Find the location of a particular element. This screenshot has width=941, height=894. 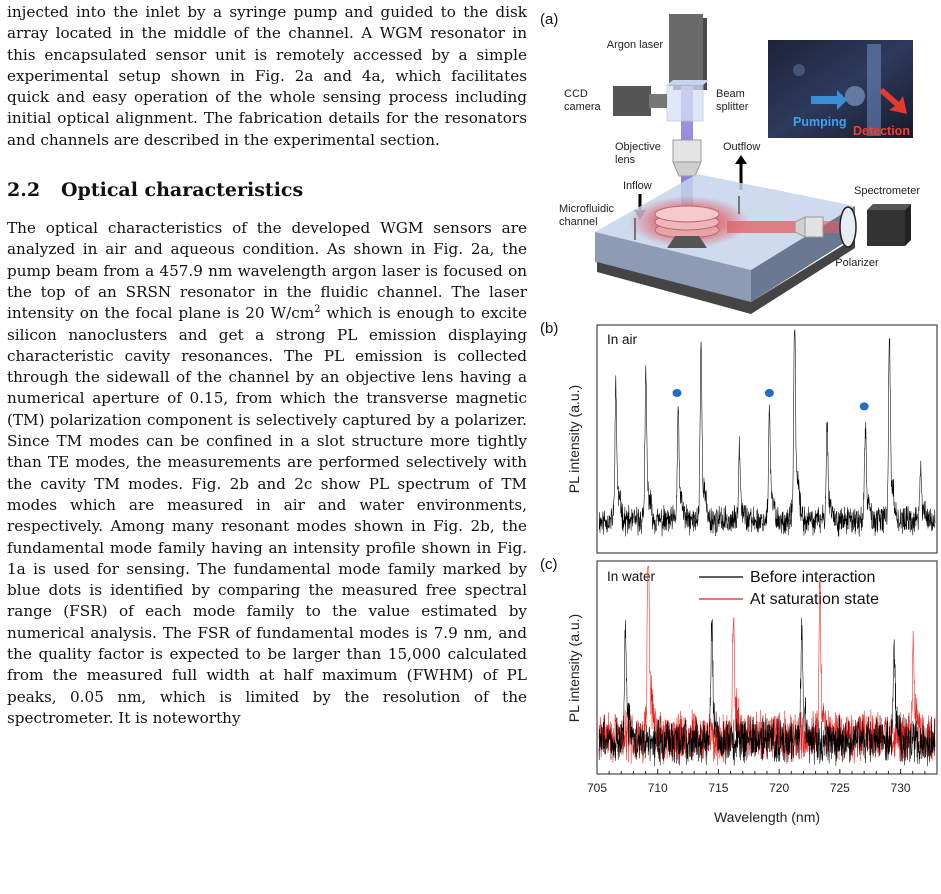

spectrum-line-in-air is located at coordinates (767, 433).